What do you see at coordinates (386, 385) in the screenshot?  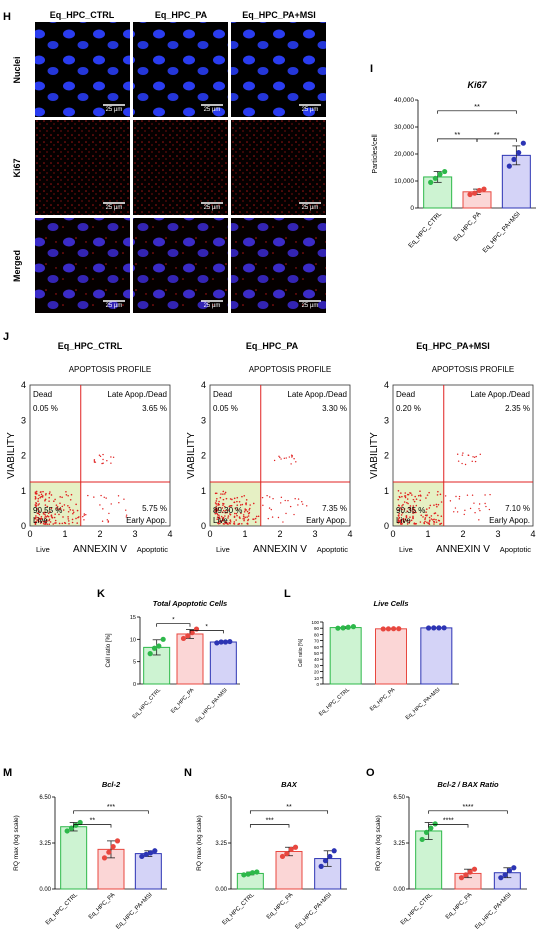 I see `y-tick-label: 4` at bounding box center [386, 385].